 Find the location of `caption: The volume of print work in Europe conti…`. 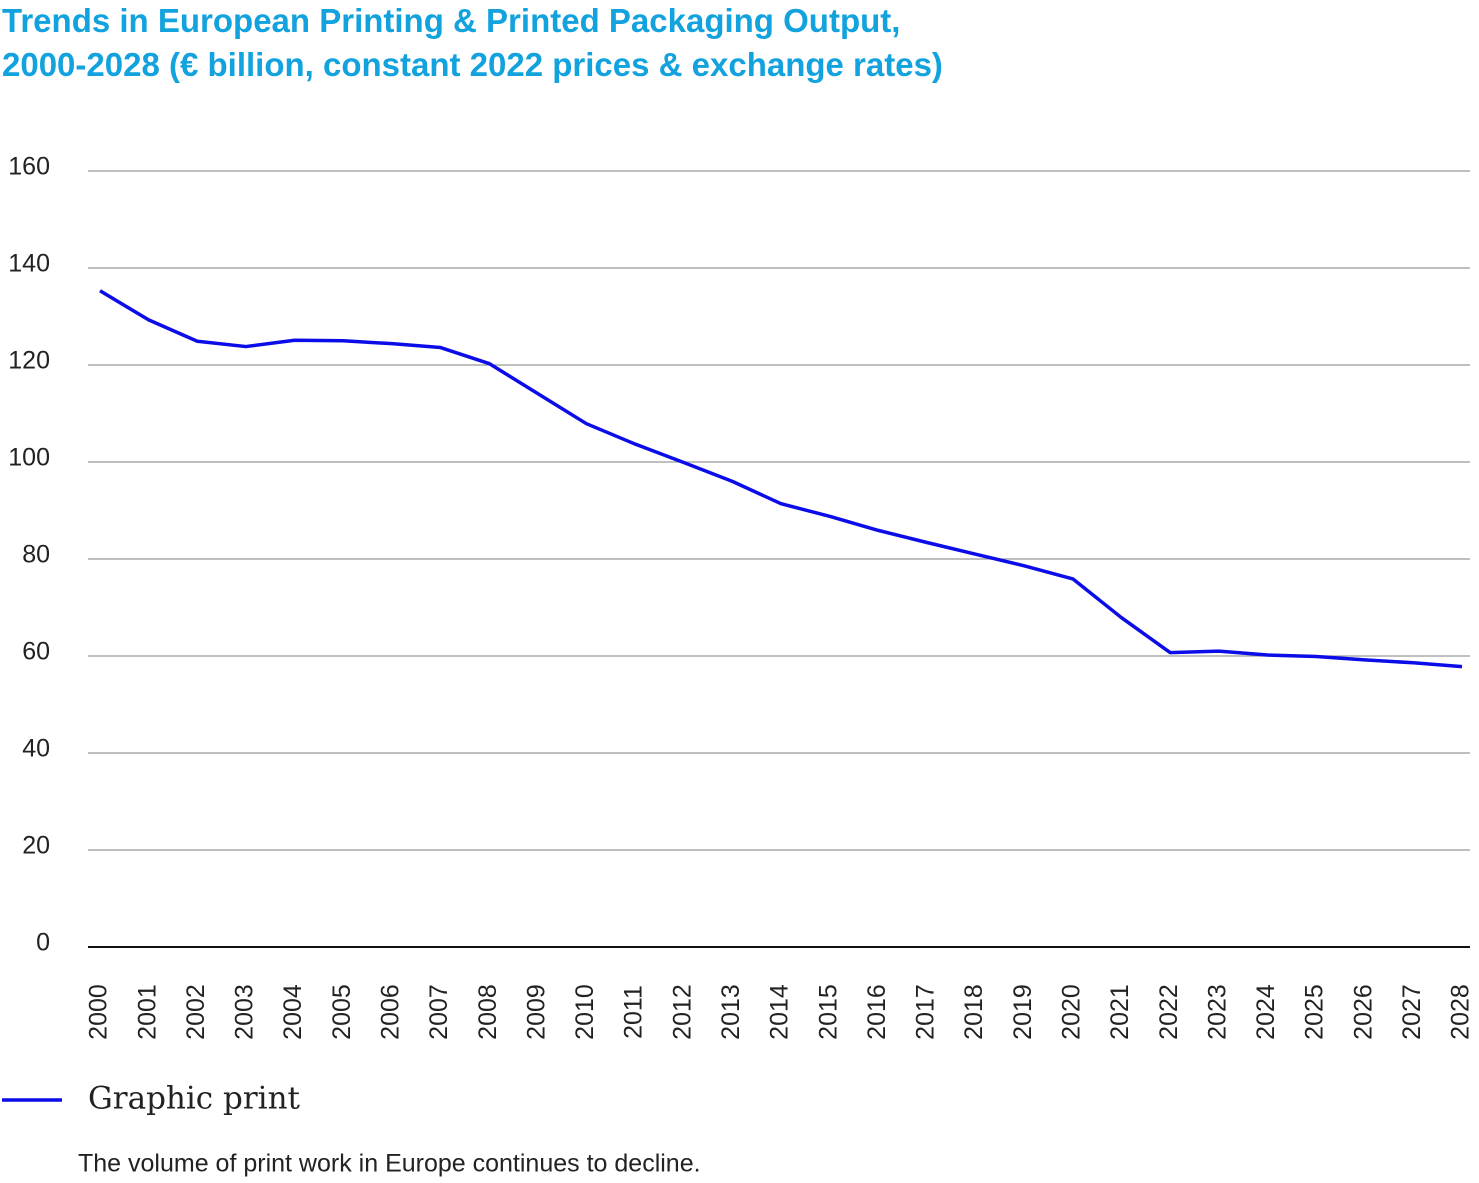

caption: The volume of print work in Europe conti… is located at coordinates (389, 1164).